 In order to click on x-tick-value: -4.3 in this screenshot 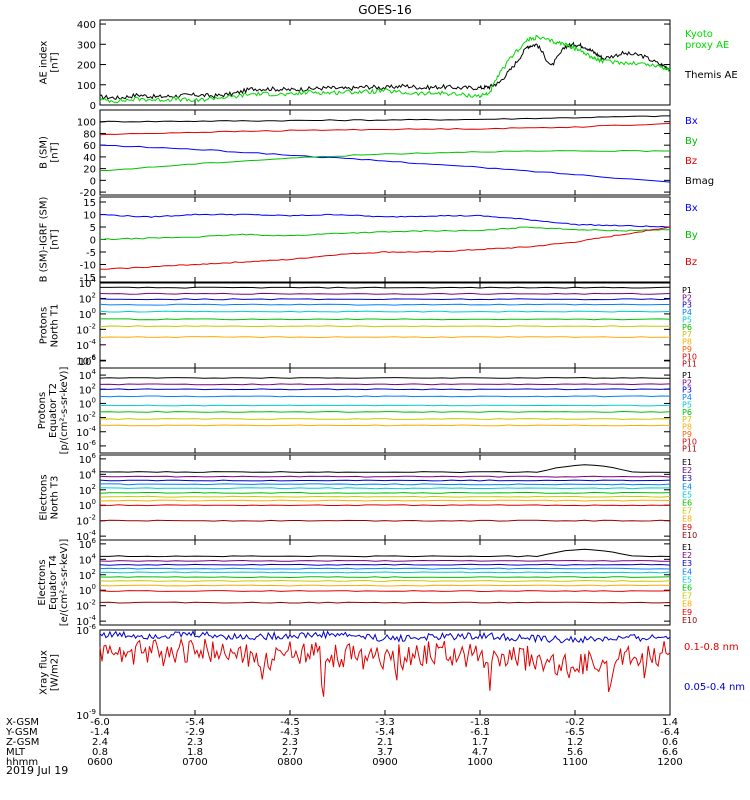, I will do `click(290, 732)`.